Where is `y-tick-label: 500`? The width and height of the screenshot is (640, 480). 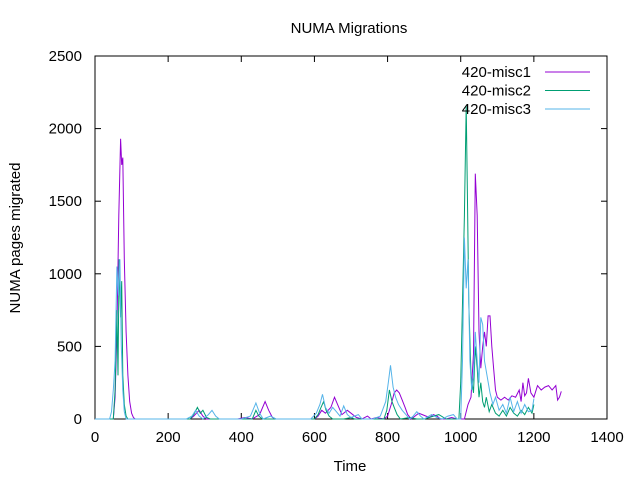 y-tick-label: 500 is located at coordinates (69, 346).